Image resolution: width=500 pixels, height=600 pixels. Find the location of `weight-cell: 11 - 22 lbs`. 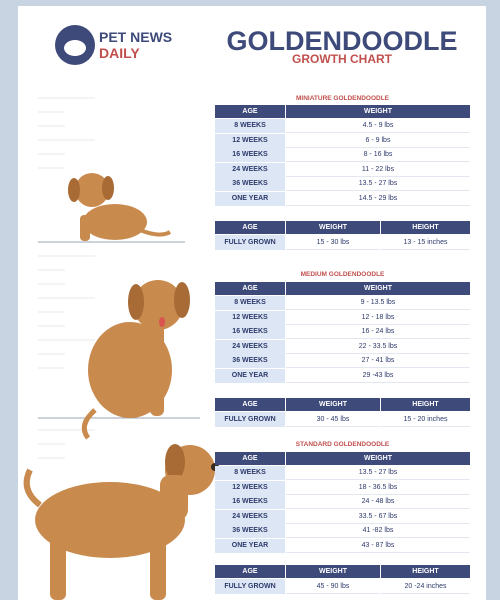

weight-cell: 11 - 22 lbs is located at coordinates (378, 169).